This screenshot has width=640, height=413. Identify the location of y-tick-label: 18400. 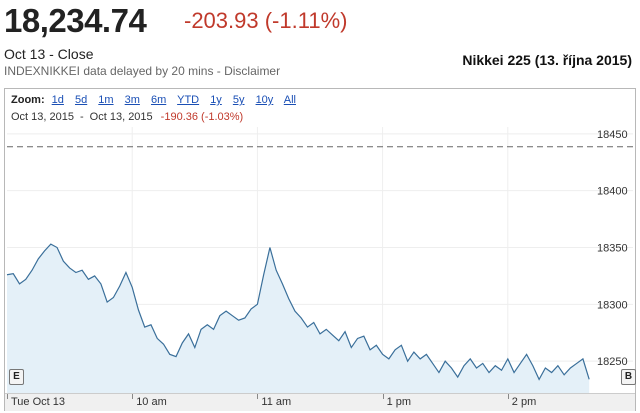
(612, 192).